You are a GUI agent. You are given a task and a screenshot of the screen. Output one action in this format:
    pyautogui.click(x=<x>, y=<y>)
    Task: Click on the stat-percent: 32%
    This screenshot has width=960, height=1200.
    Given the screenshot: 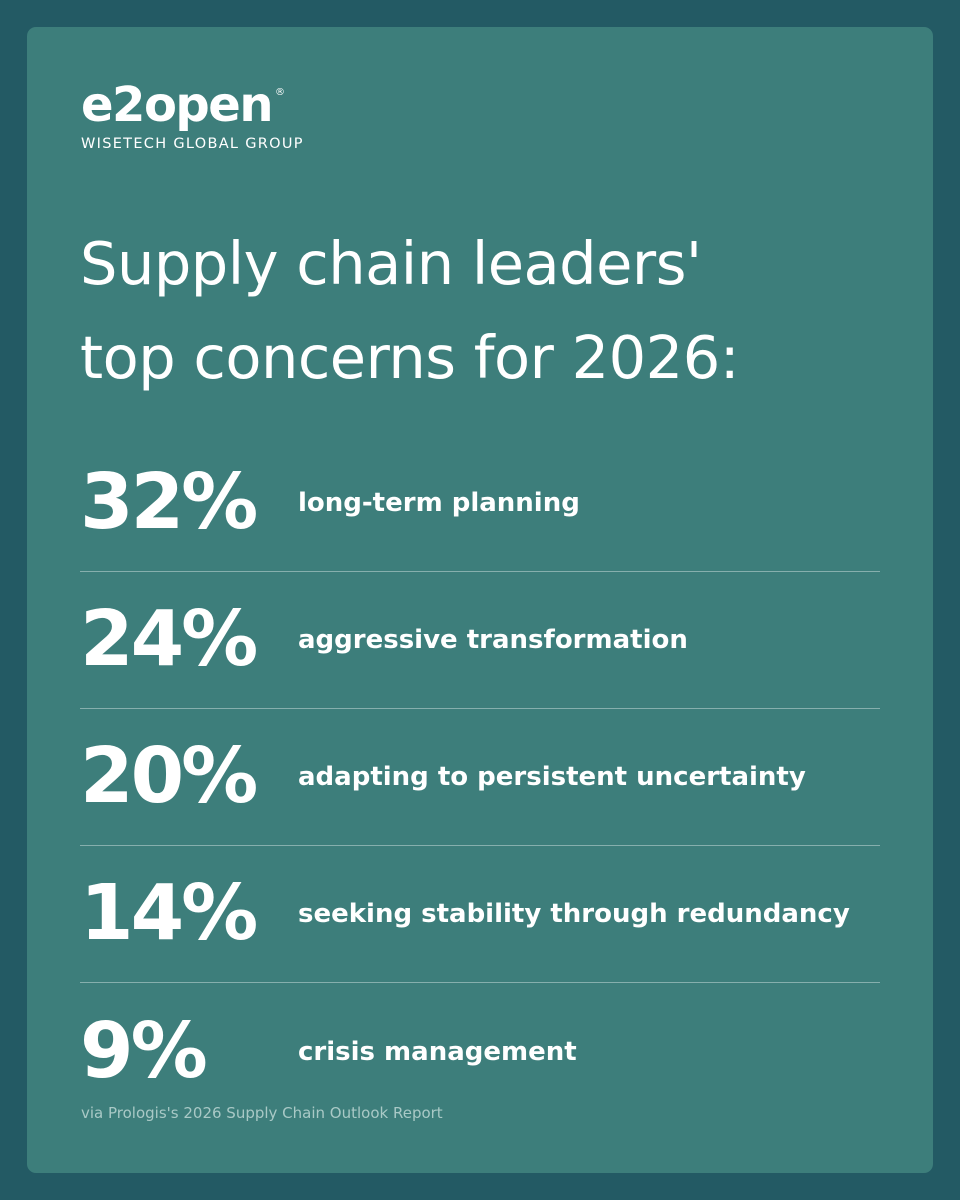 What is the action you would take?
    pyautogui.click(x=169, y=502)
    